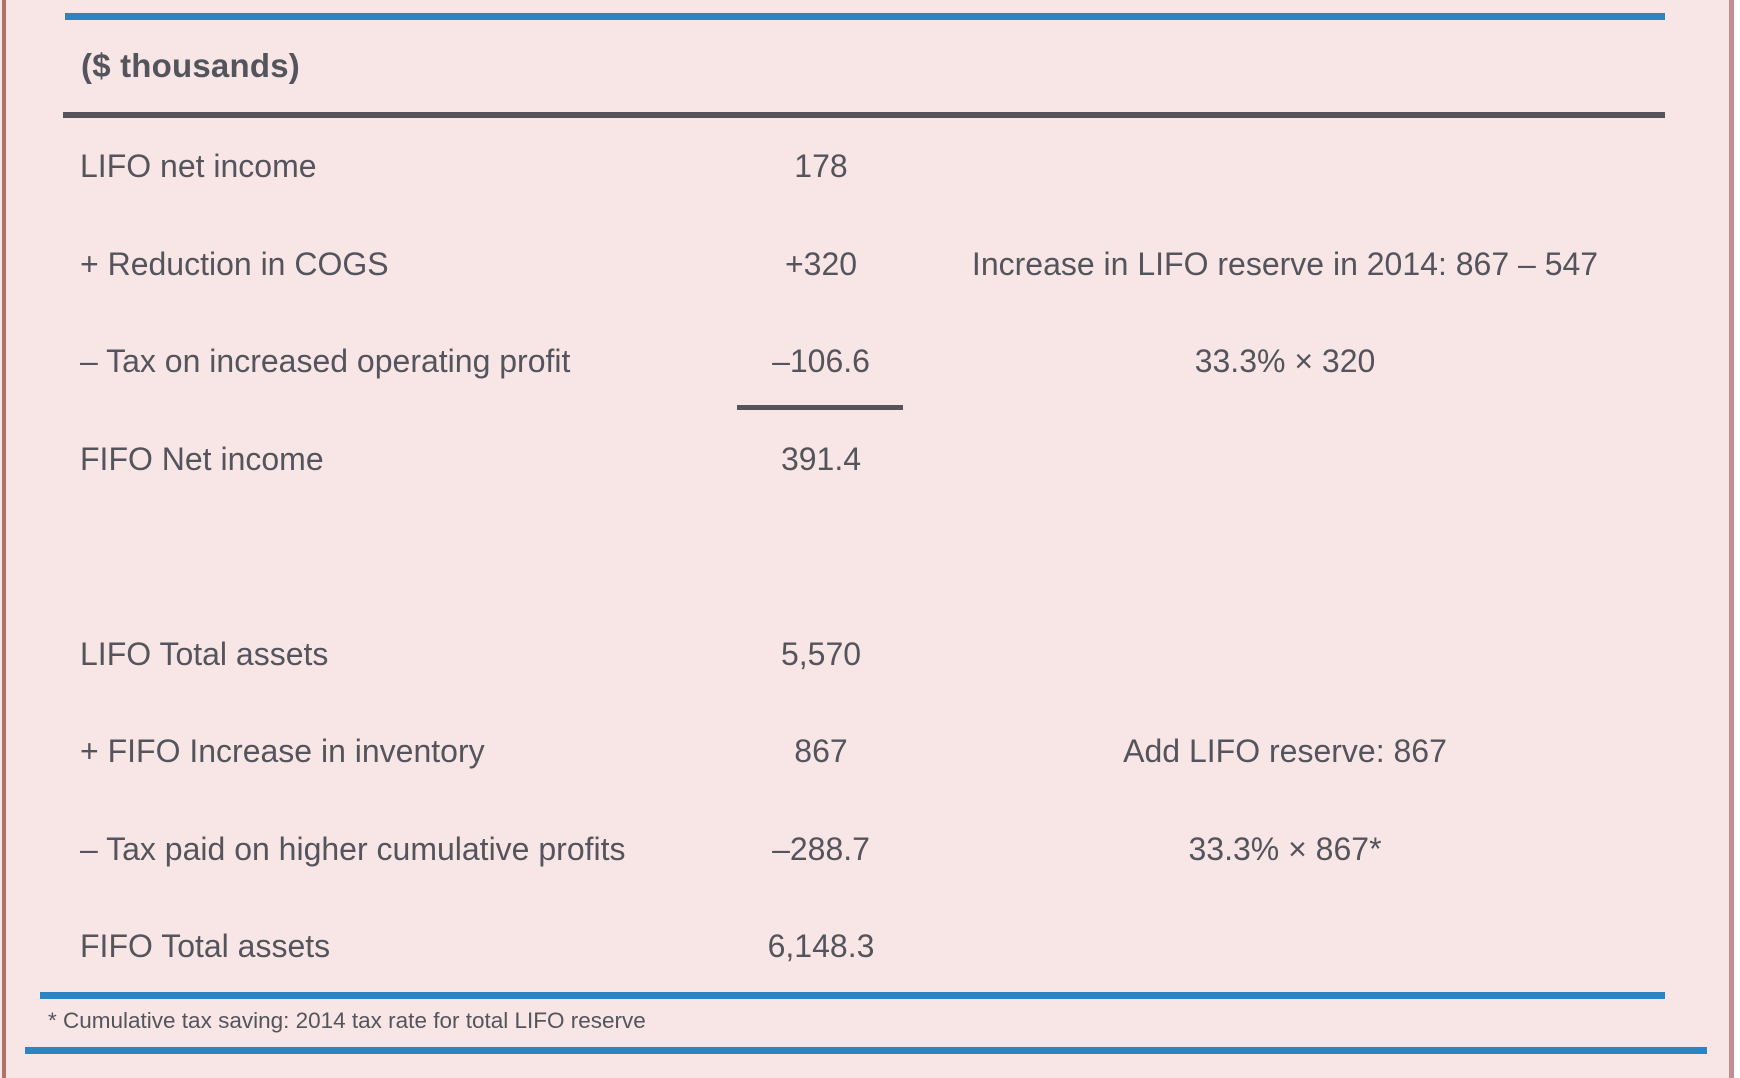 The width and height of the screenshot is (1740, 1078). I want to click on table-row: FIFO Total assets 6,148.3, so click(864, 947).